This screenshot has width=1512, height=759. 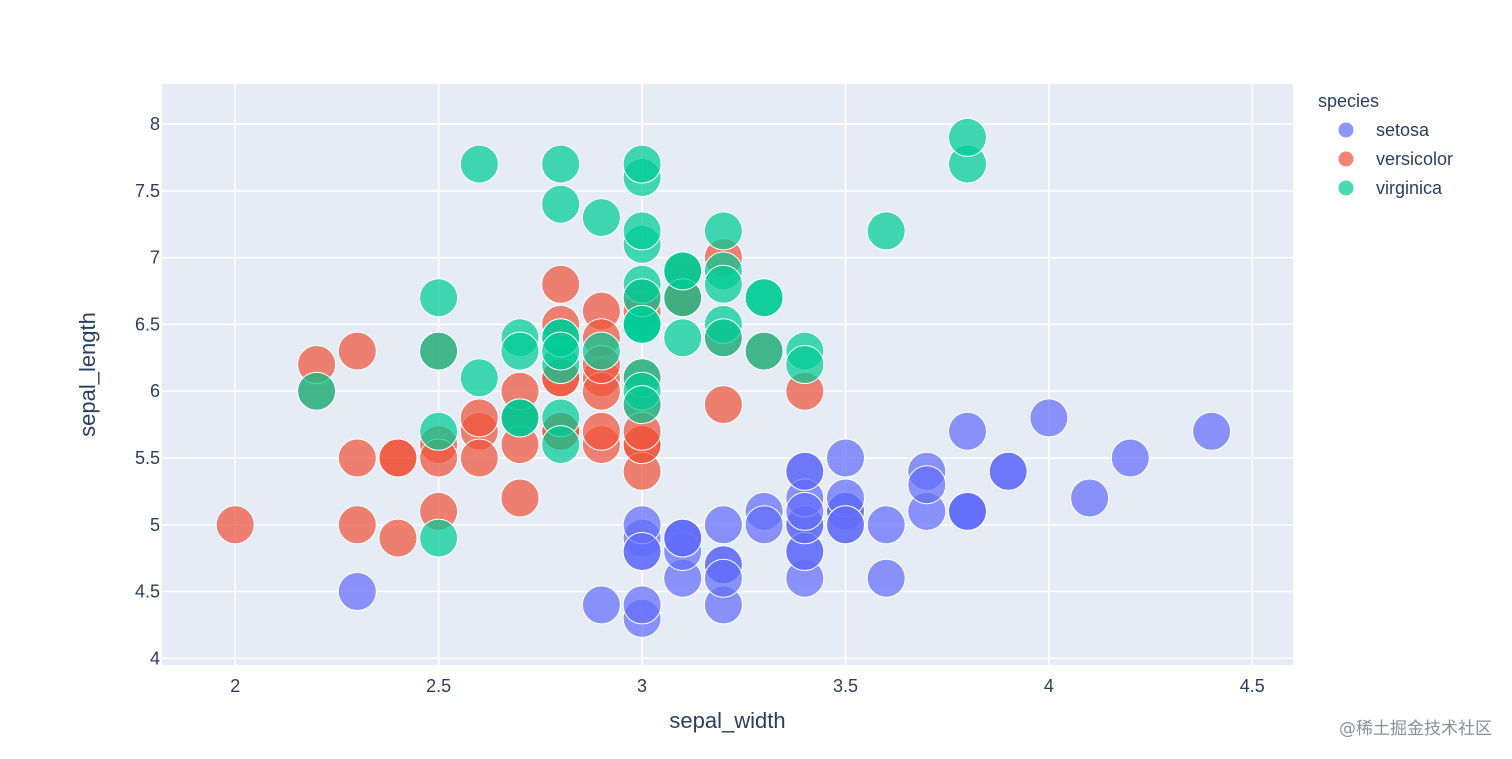 I want to click on x-tick-label: 2, so click(x=235, y=686).